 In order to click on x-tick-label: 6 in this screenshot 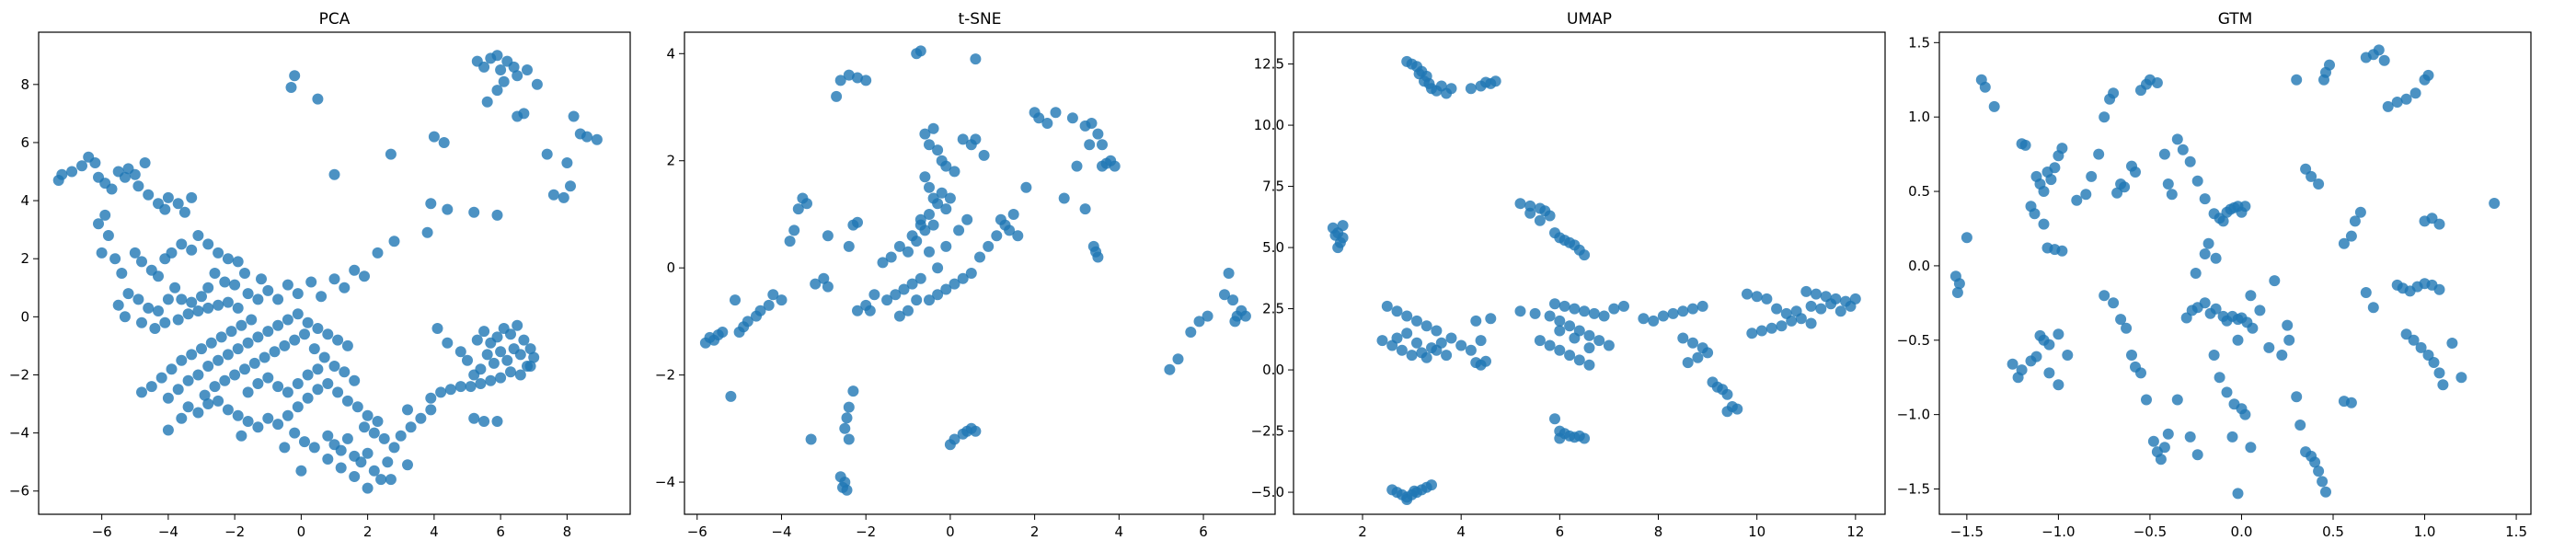, I will do `click(1203, 531)`.